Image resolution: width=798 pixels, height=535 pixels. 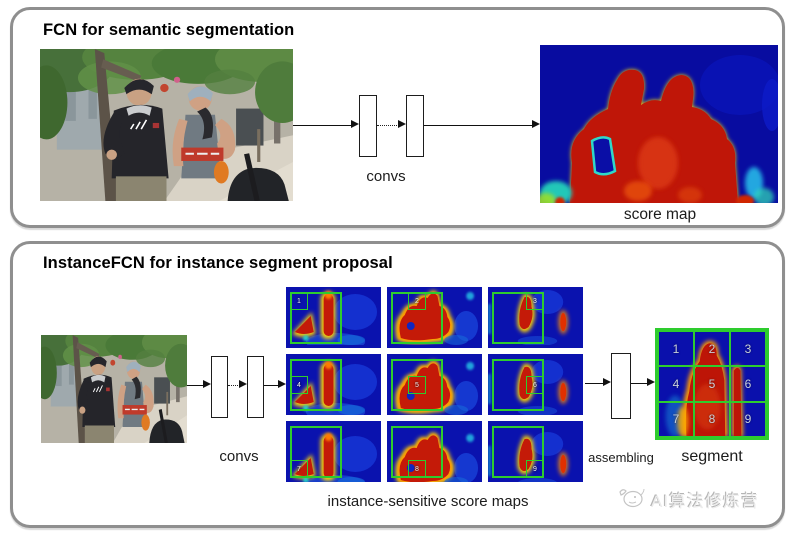 I want to click on instance-number: 9, so click(x=535, y=469).